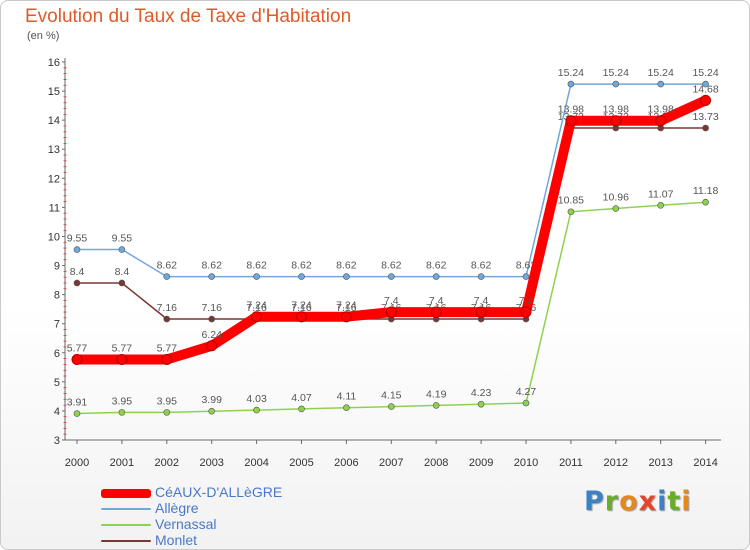  I want to click on x-tick-label: 2001, so click(122, 463).